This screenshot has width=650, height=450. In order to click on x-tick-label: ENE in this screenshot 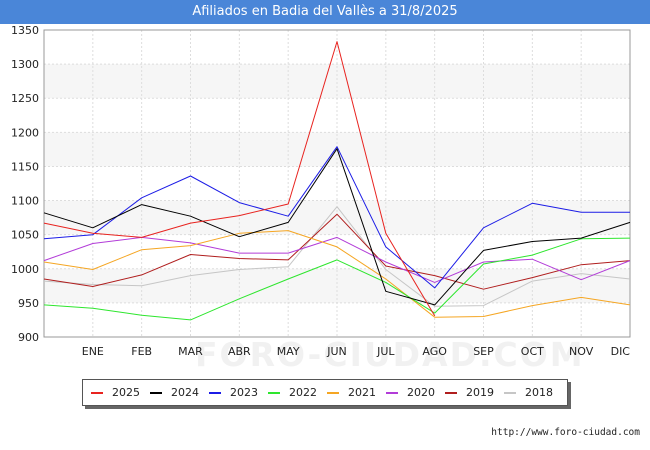, I will do `click(93, 351)`.